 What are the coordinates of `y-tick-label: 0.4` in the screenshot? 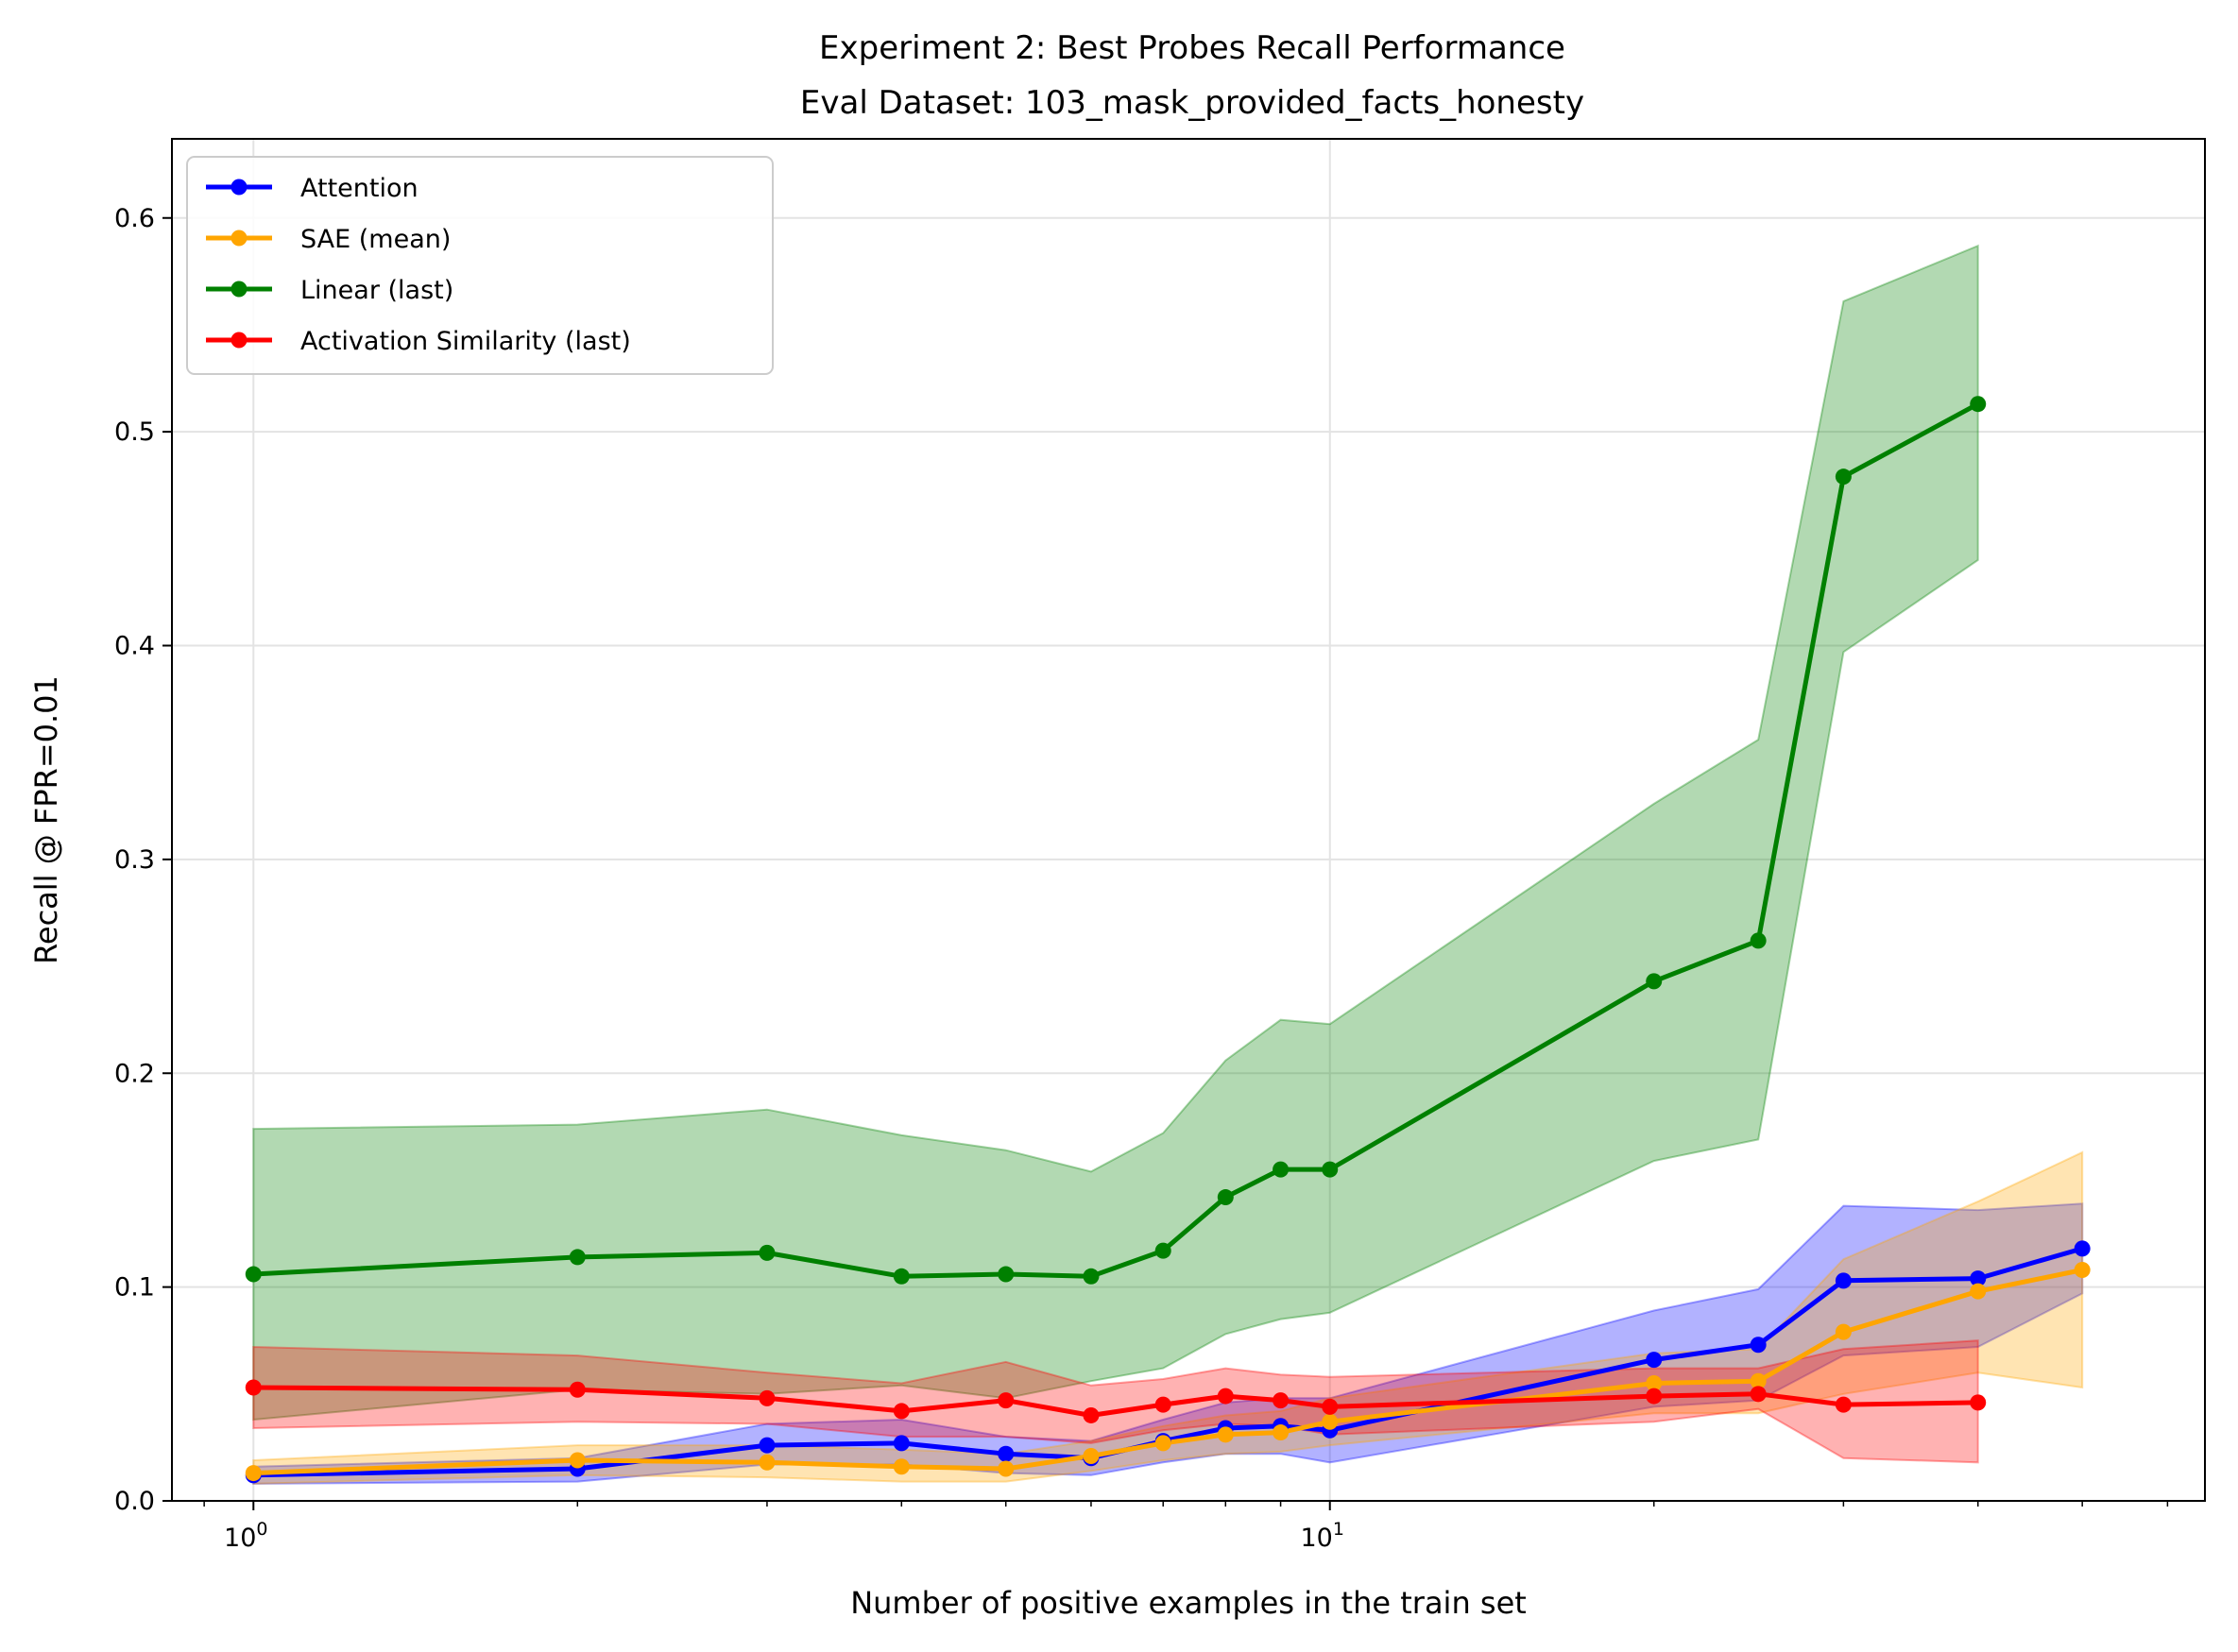 It's located at (134, 646).